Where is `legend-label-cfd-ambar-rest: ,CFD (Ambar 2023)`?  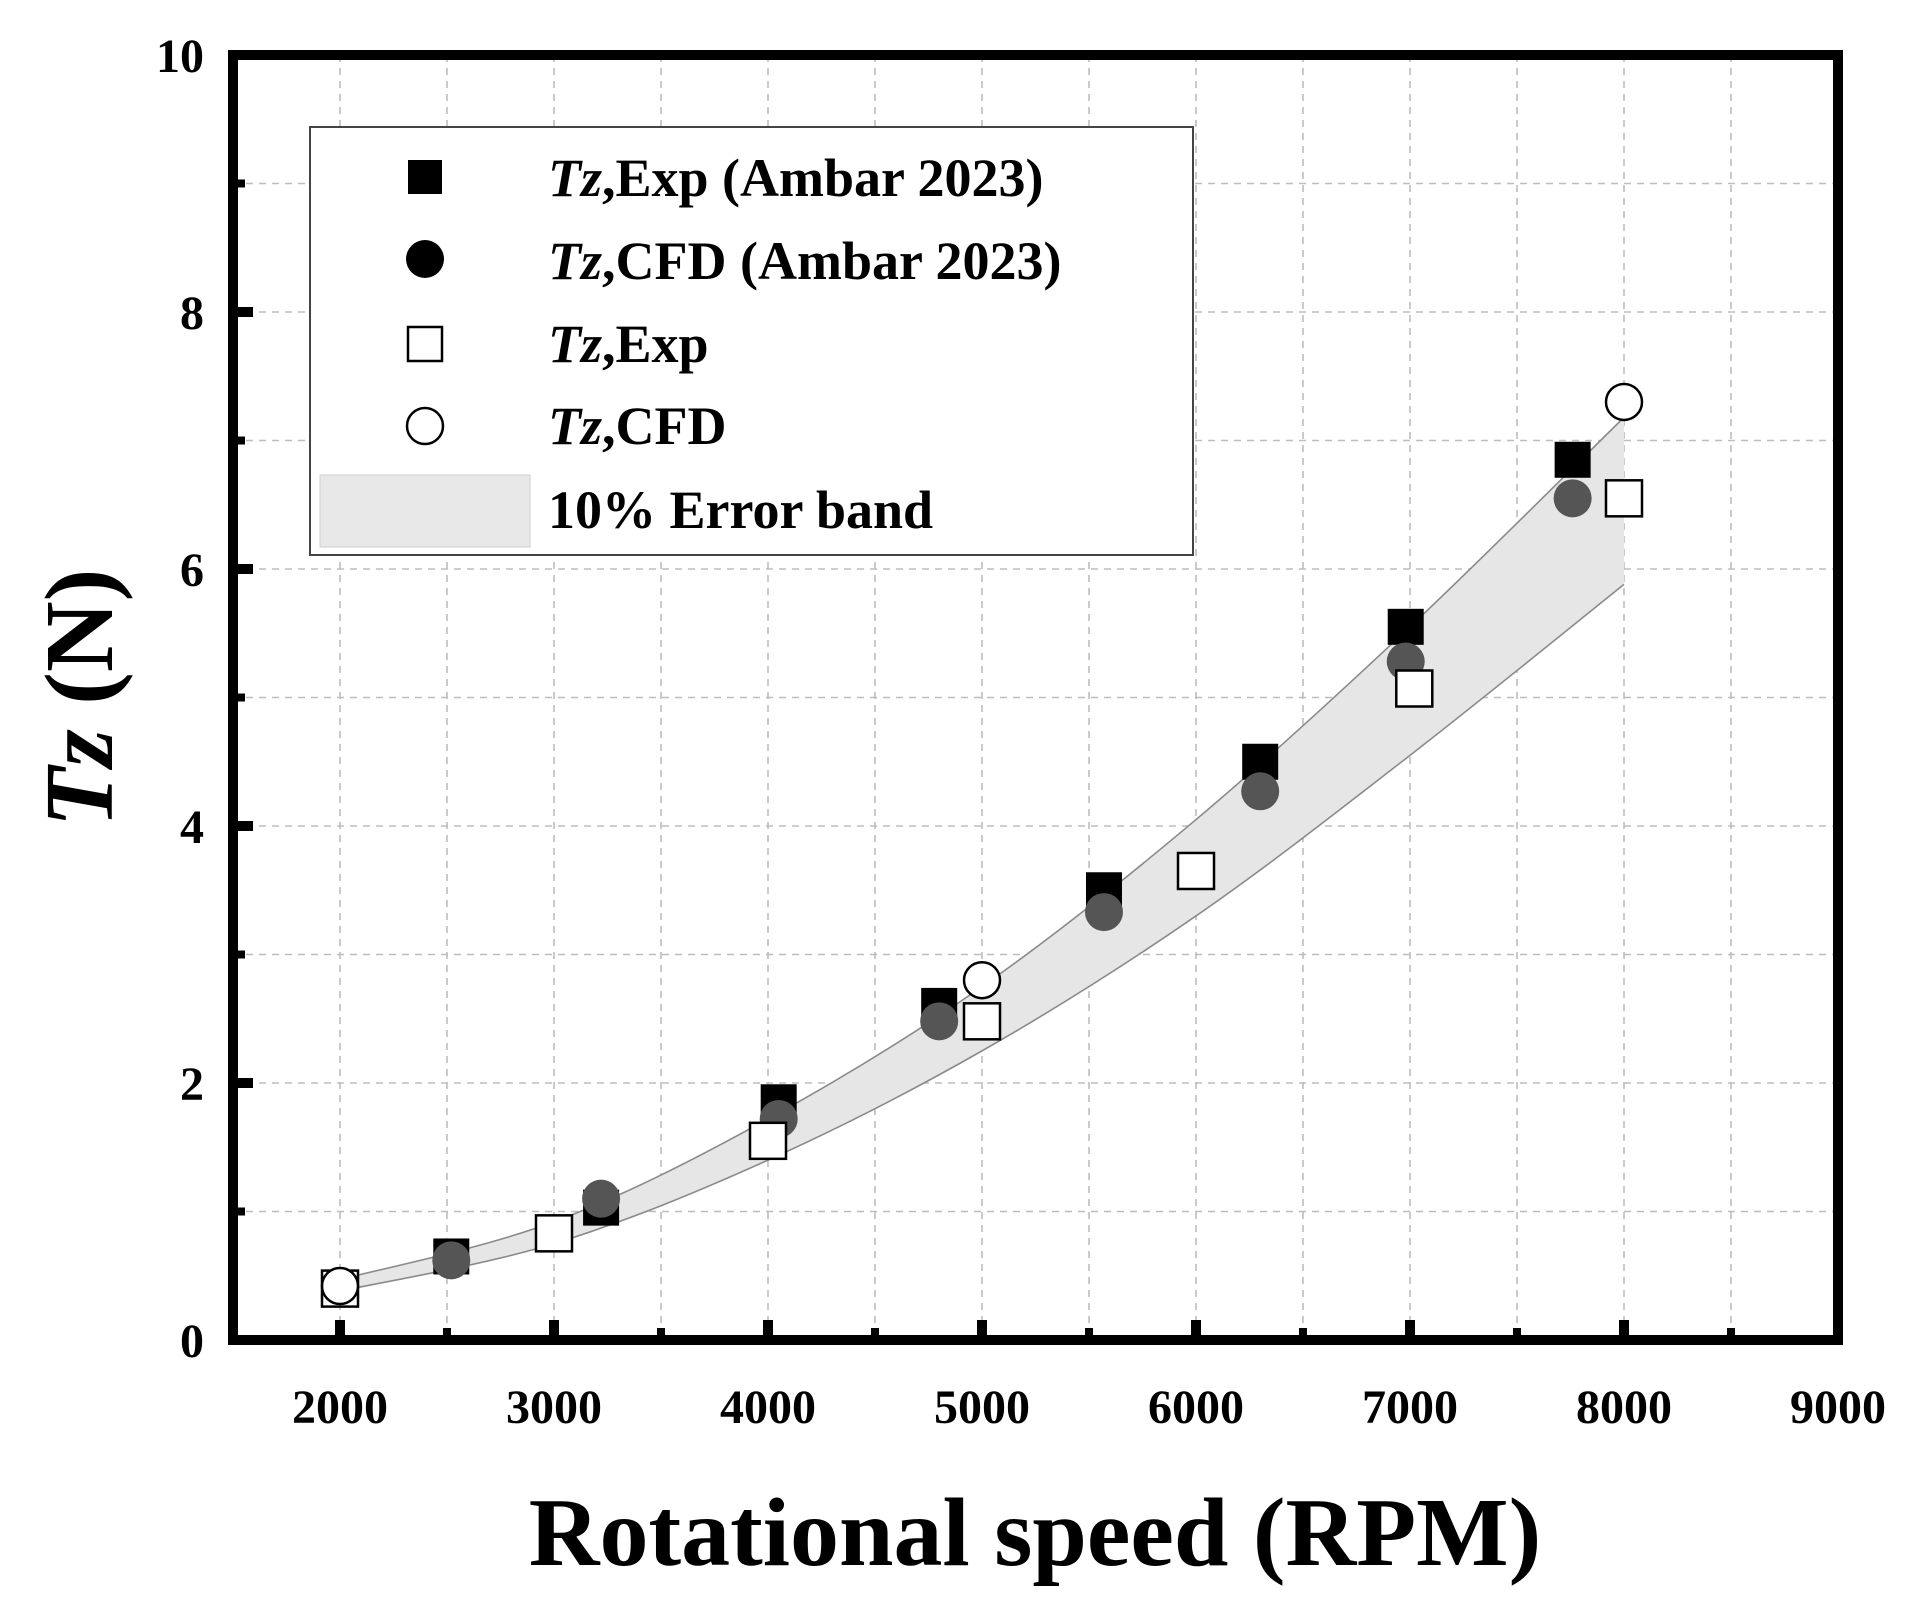
legend-label-cfd-ambar-rest: ,CFD (Ambar 2023) is located at coordinates (831, 261).